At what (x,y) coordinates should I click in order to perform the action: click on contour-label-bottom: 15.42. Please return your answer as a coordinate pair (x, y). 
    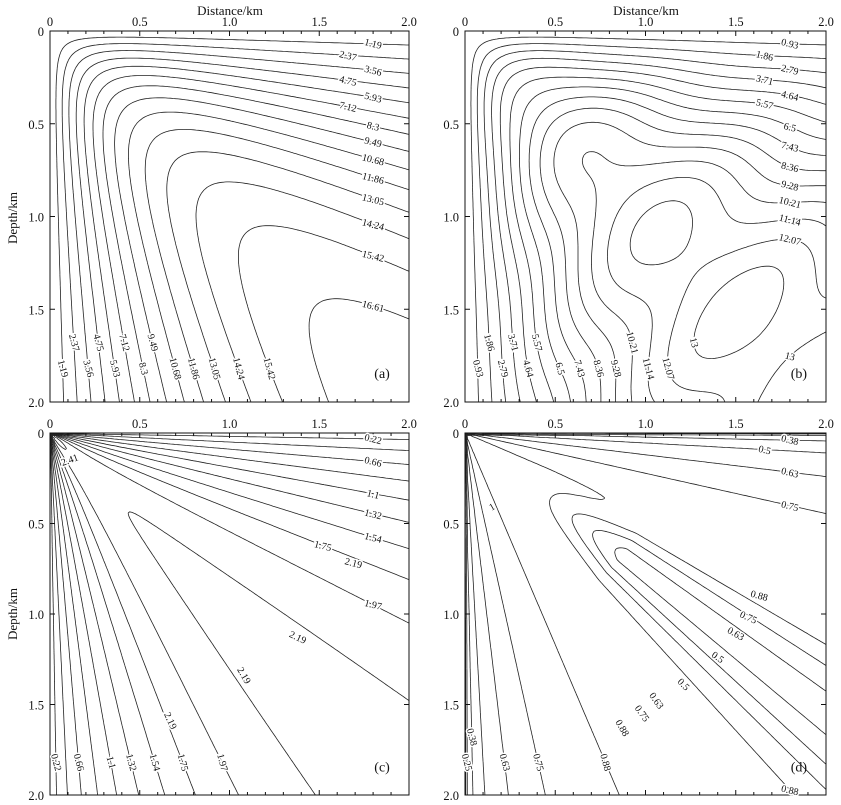
    Looking at the image, I should click on (269, 368).